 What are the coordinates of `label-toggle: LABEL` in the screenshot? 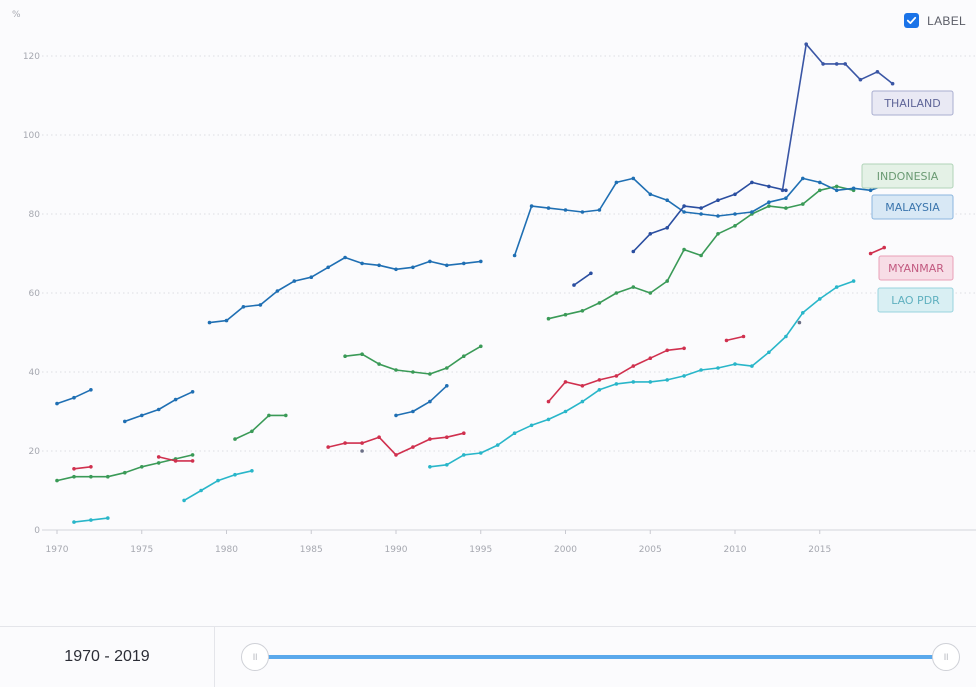 It's located at (935, 20).